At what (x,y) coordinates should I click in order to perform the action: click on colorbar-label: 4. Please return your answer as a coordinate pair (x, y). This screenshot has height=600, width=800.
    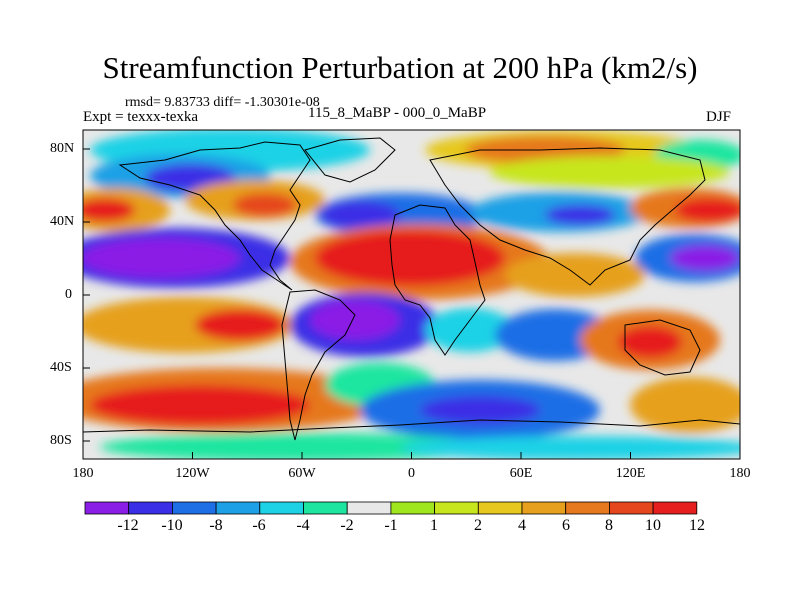
    Looking at the image, I should click on (522, 525).